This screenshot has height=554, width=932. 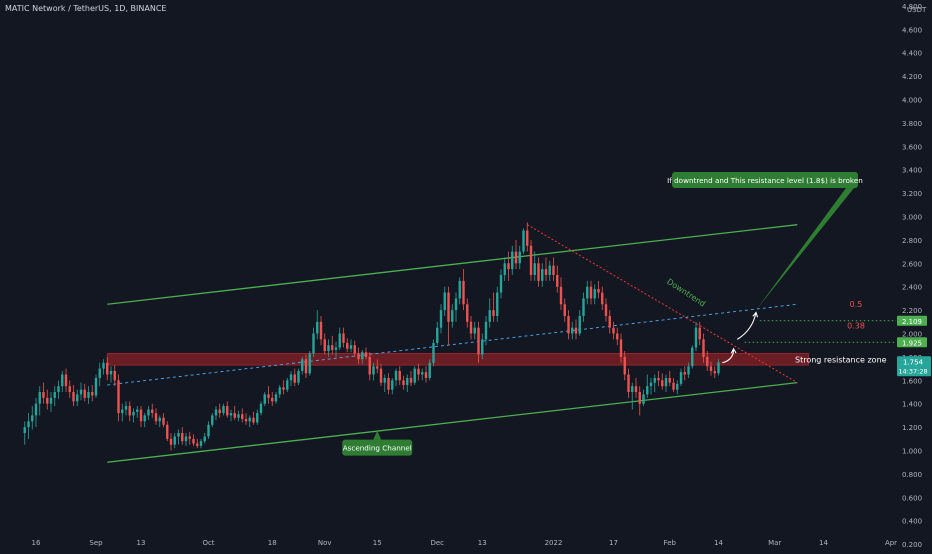 I want to click on fib-axis-label: 2.109, so click(x=912, y=322).